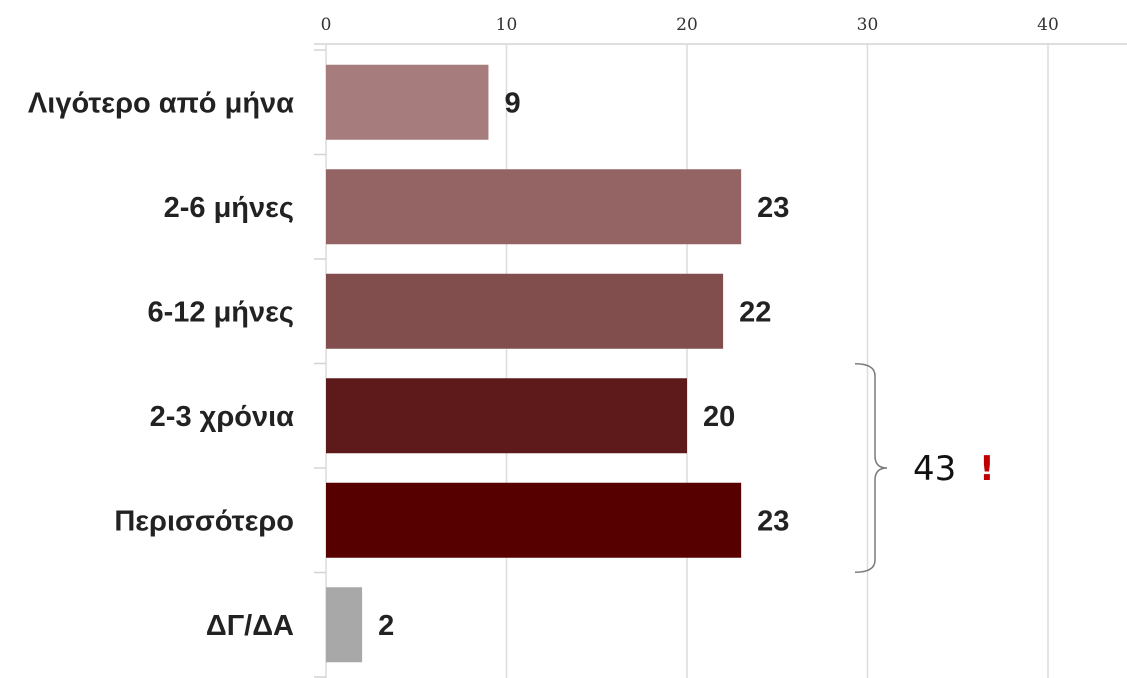  I want to click on category-label-2: 2-6 μήνες, so click(229, 208).